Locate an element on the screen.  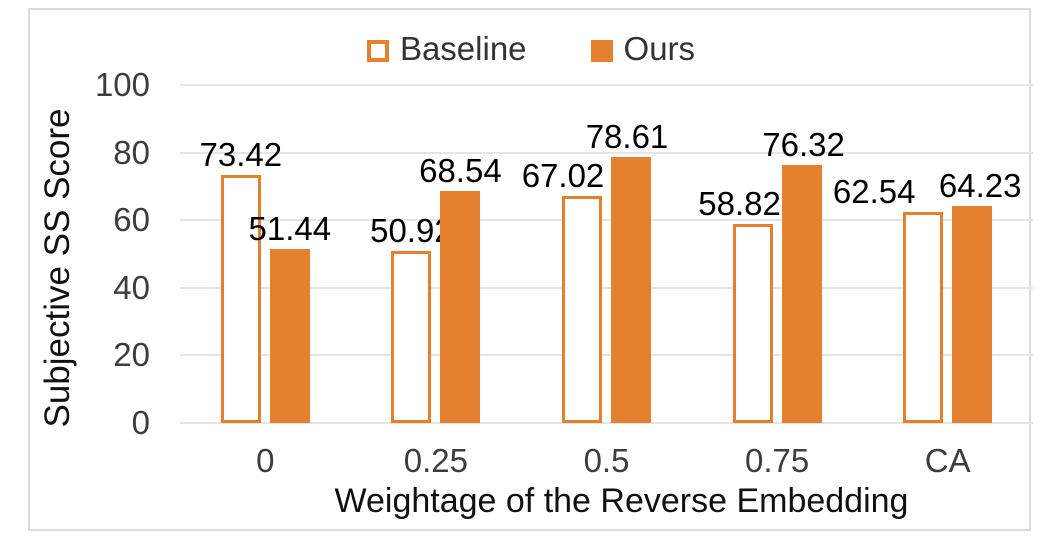
data-label-ours-0: 51.44 is located at coordinates (290, 229).